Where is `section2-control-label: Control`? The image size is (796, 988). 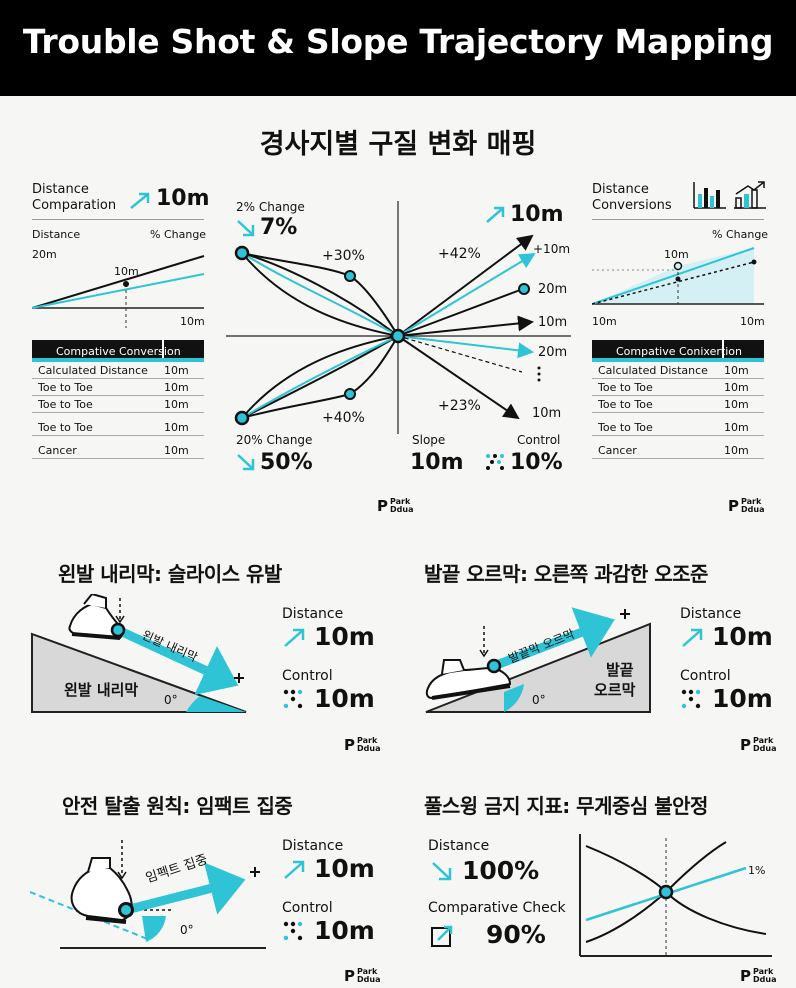 section2-control-label: Control is located at coordinates (705, 676).